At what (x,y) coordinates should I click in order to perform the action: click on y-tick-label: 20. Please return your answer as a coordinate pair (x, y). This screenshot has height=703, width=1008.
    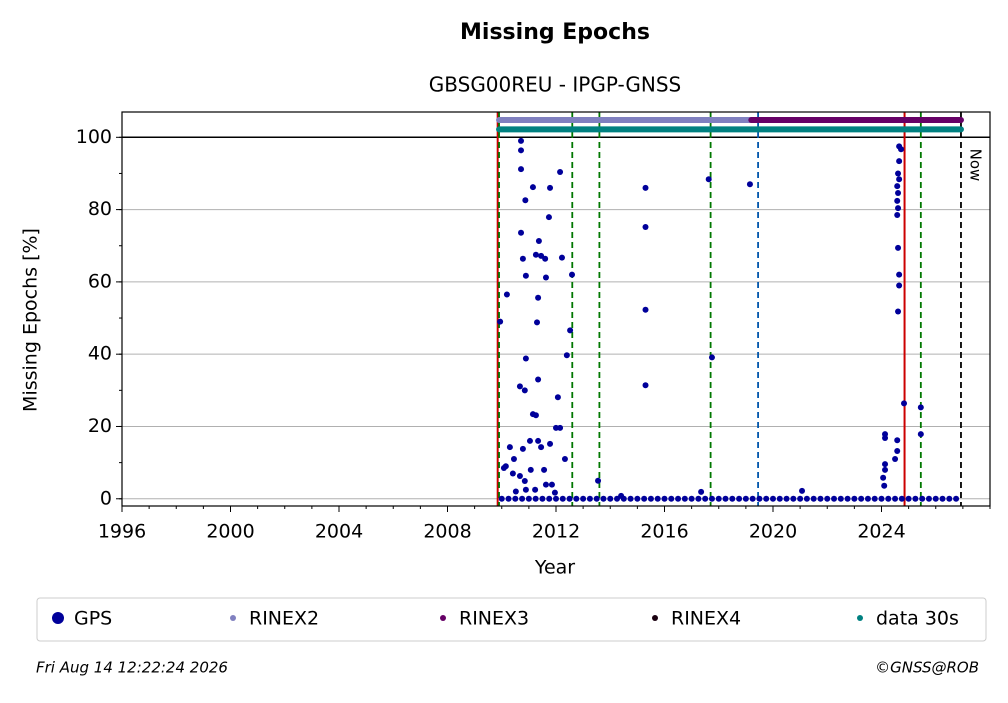
    Looking at the image, I should click on (100, 426).